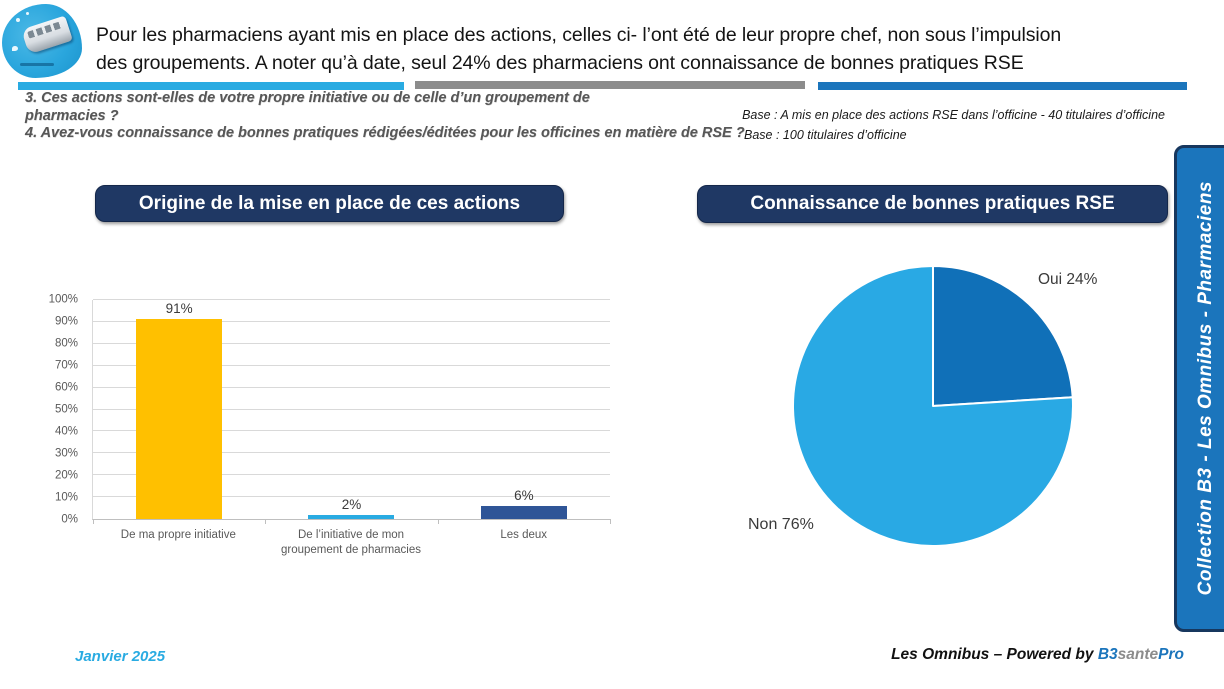 The height and width of the screenshot is (689, 1224). Describe the element at coordinates (524, 495) in the screenshot. I see `bar-value-label: 6%` at that location.